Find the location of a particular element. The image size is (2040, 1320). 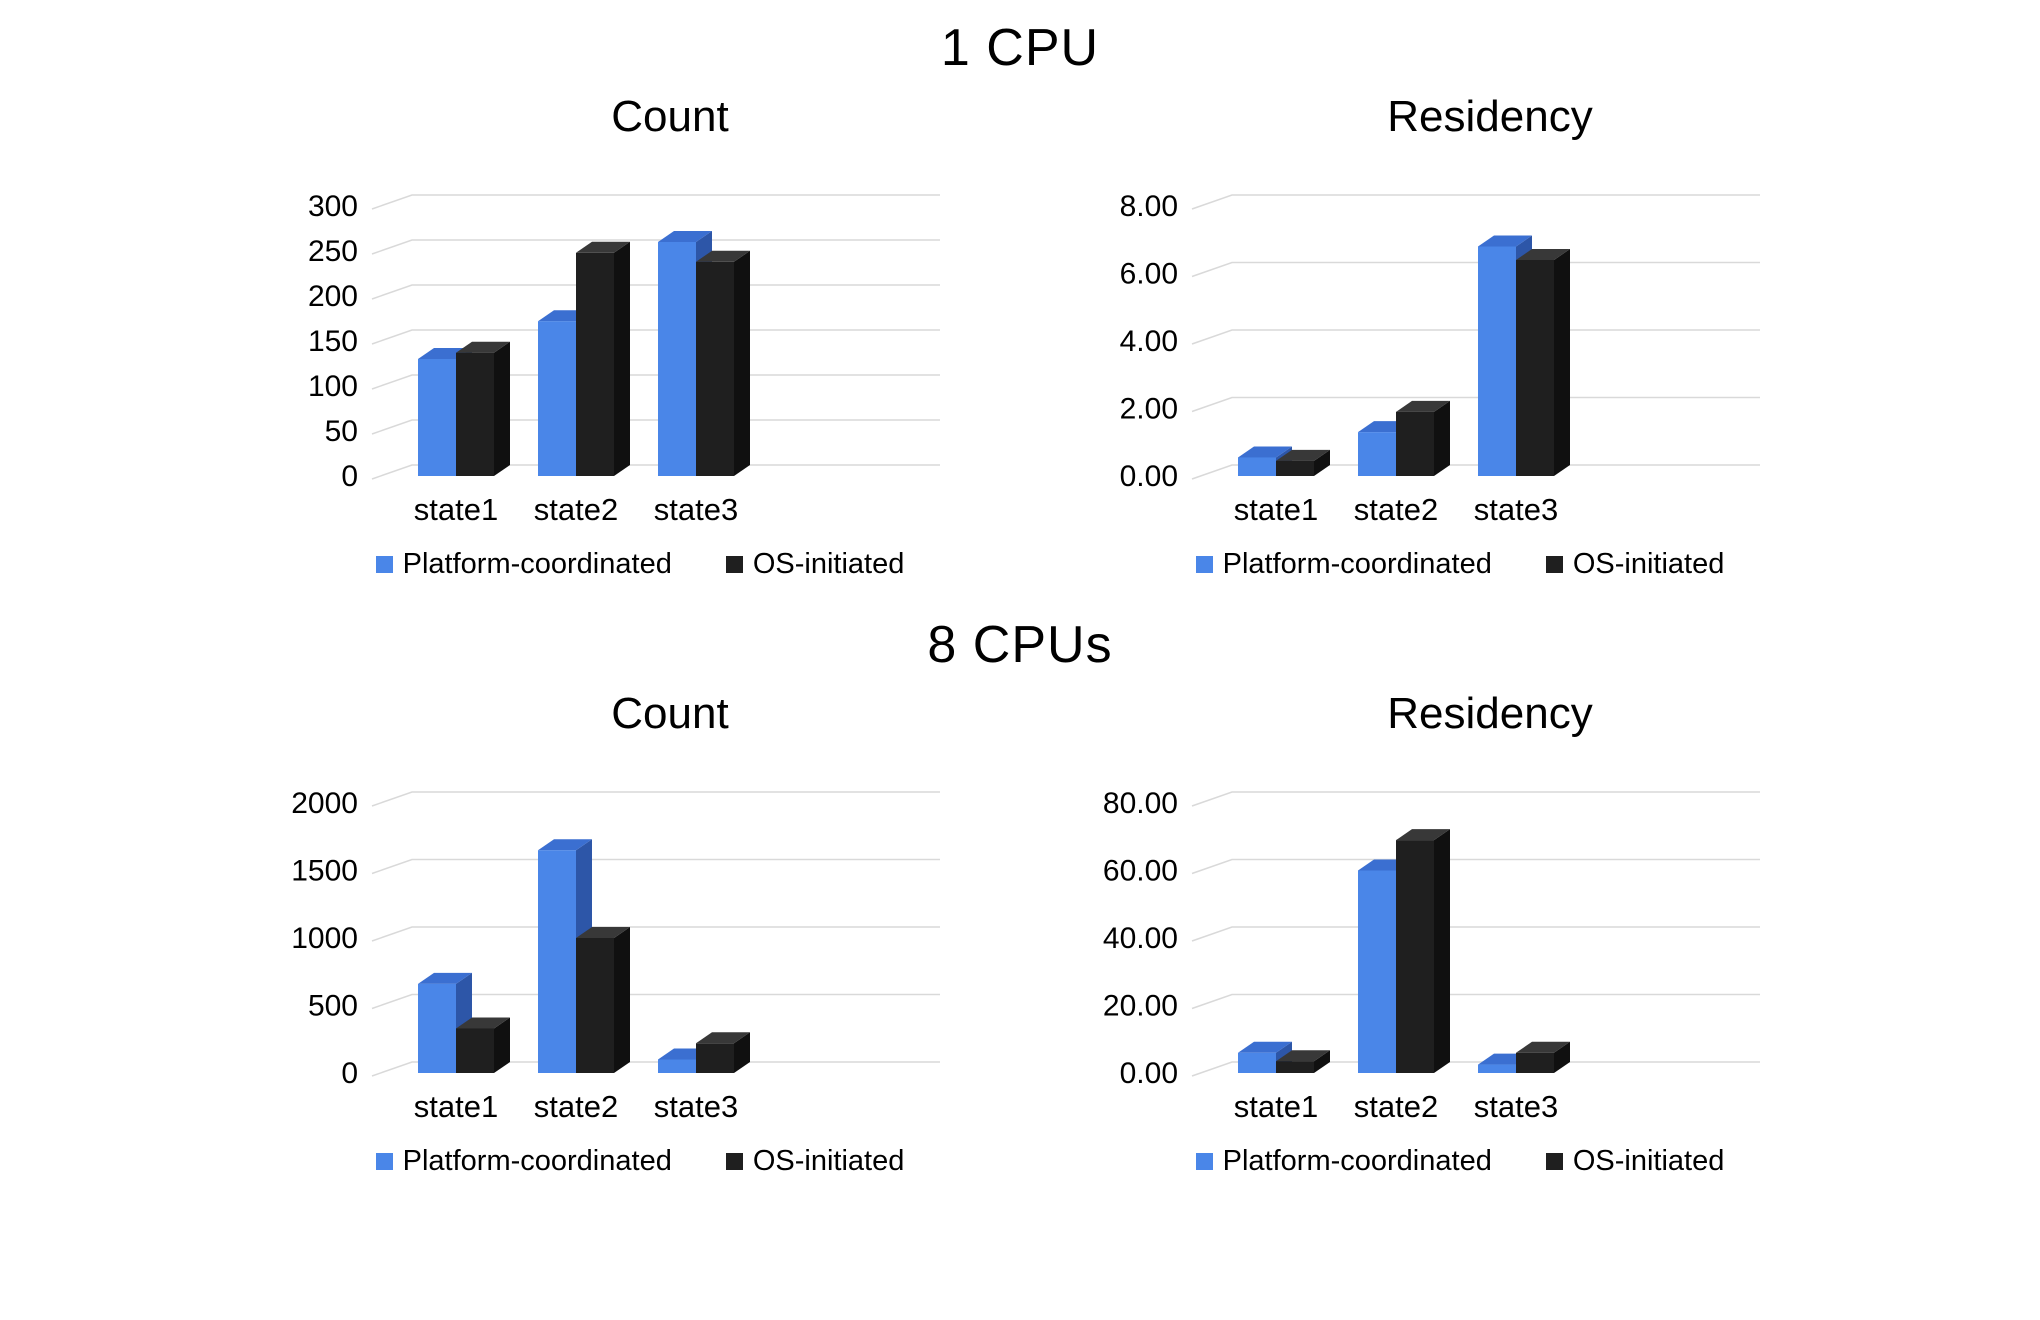

svg-text: 4.00 is located at coordinates (1149, 341).